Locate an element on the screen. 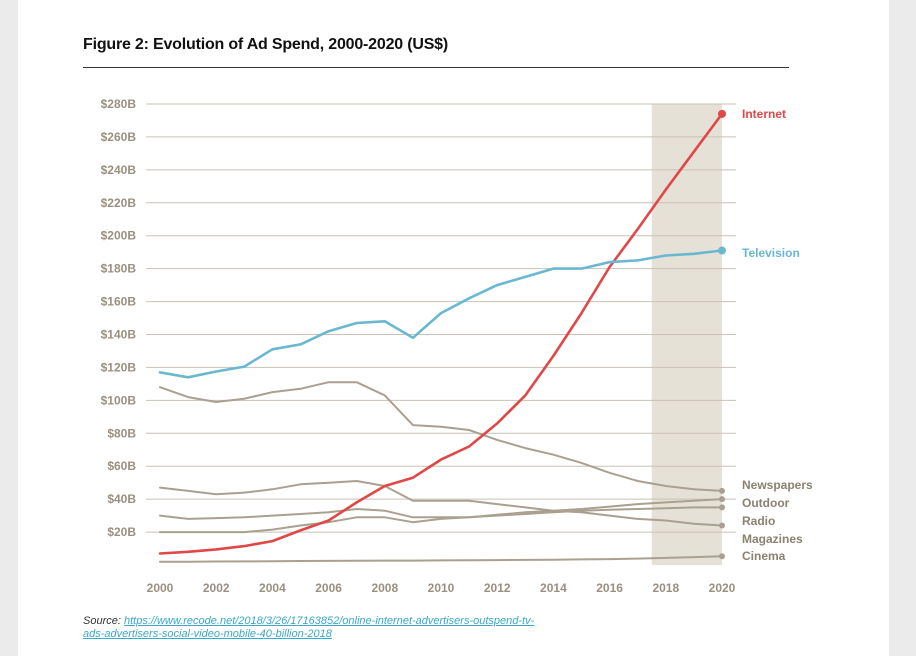  series-line-radio is located at coordinates (441, 503).